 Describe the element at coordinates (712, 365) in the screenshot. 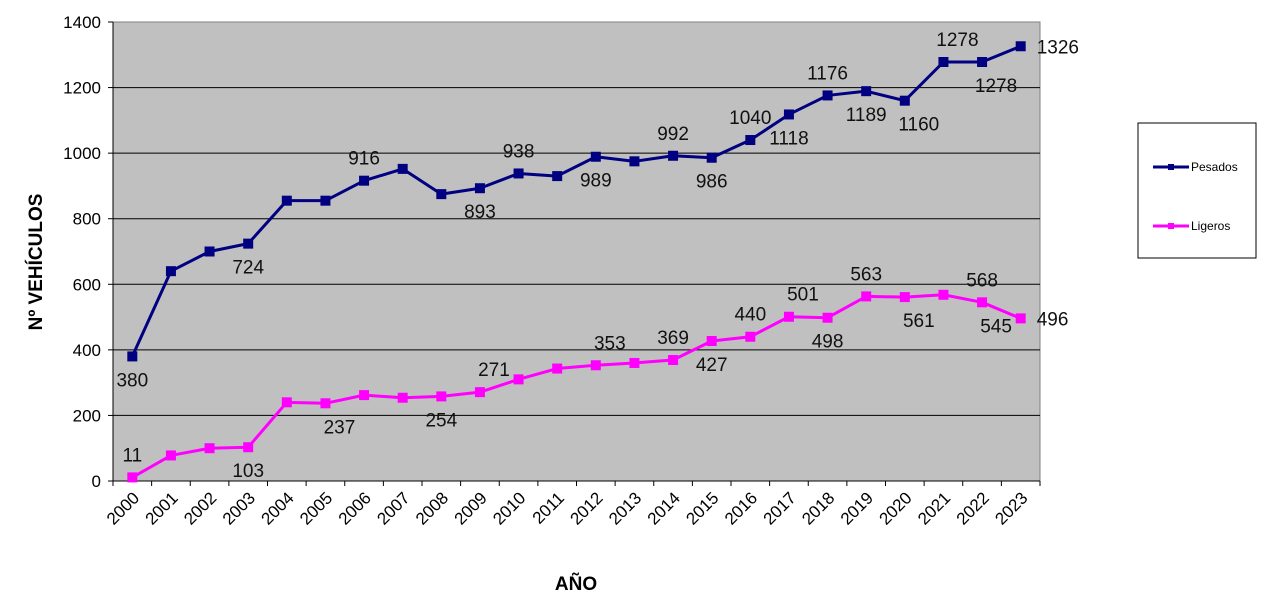

I see `data-label-ligeros-7: 427` at that location.